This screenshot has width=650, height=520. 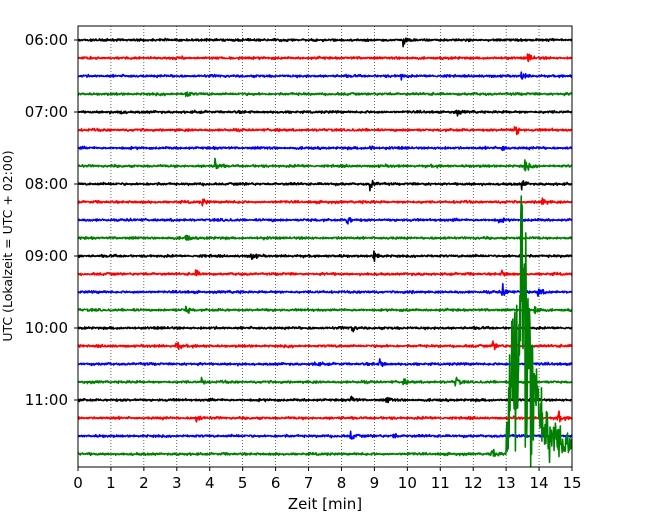 I want to click on y-axis-ticks: 06:00 07:00 08:00 09:00 10:00 11:00, so click(x=51, y=220).